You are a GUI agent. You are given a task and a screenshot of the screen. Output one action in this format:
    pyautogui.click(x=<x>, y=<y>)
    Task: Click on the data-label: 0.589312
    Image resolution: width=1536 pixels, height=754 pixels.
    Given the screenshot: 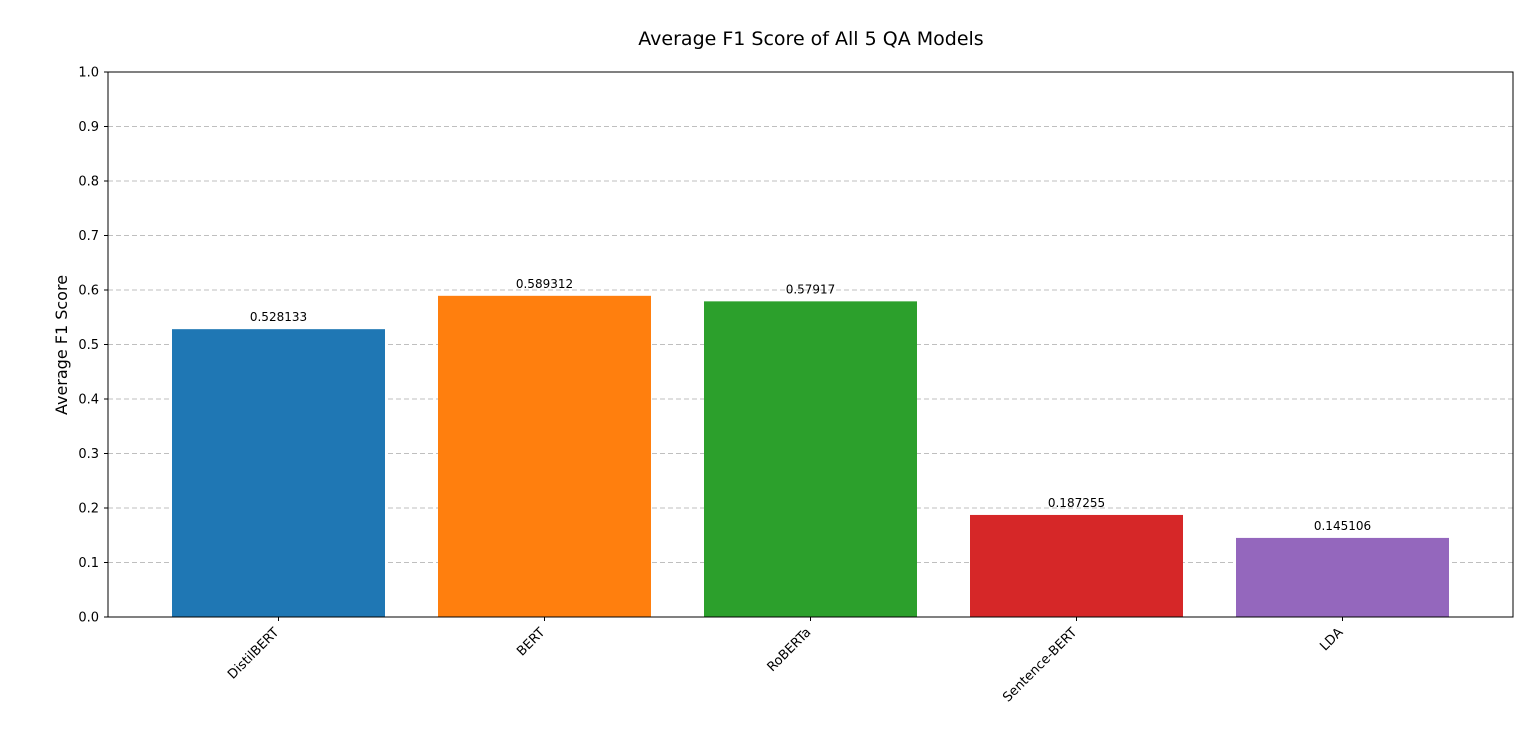 What is the action you would take?
    pyautogui.click(x=544, y=284)
    